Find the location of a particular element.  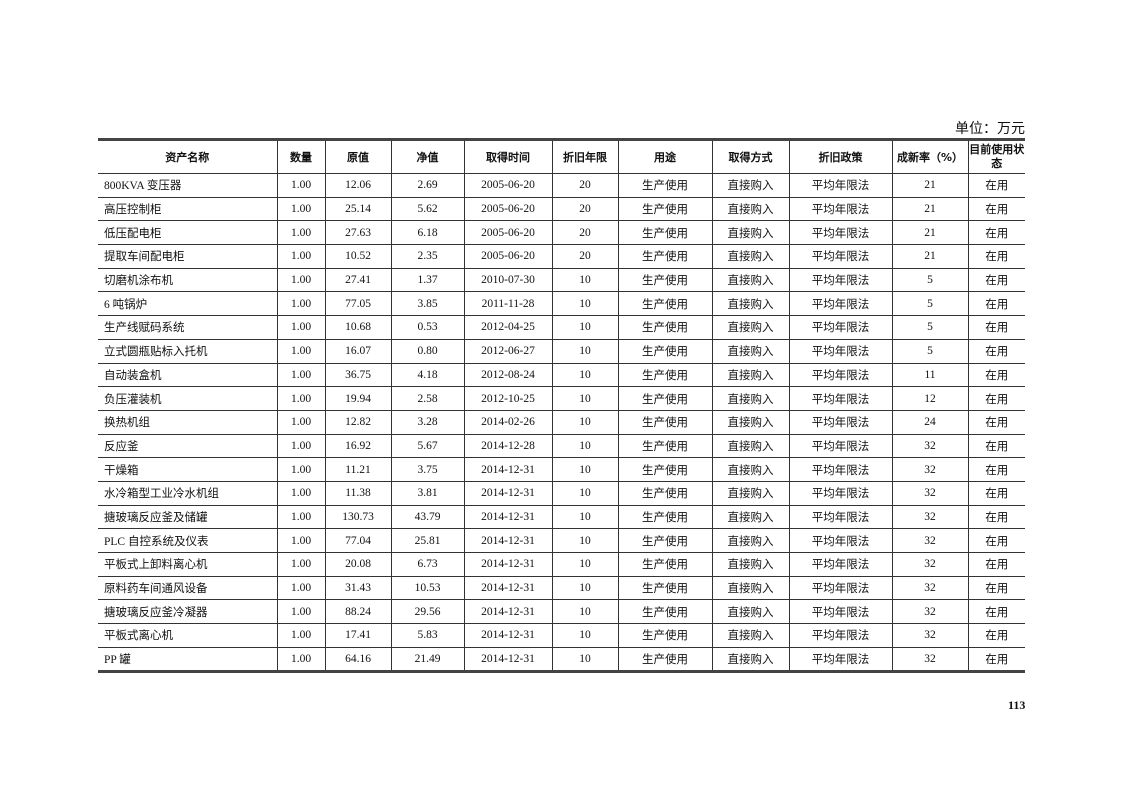

table-cell: 130.73 is located at coordinates (358, 517).